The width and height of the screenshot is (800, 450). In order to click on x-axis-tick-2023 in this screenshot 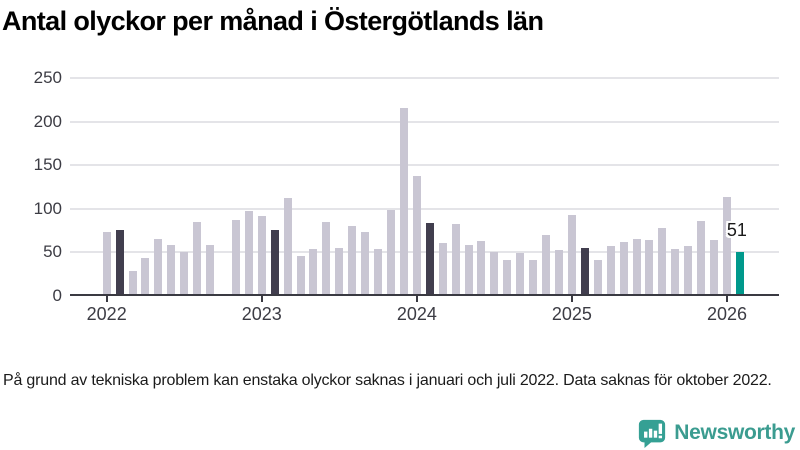, I will do `click(261, 299)`.